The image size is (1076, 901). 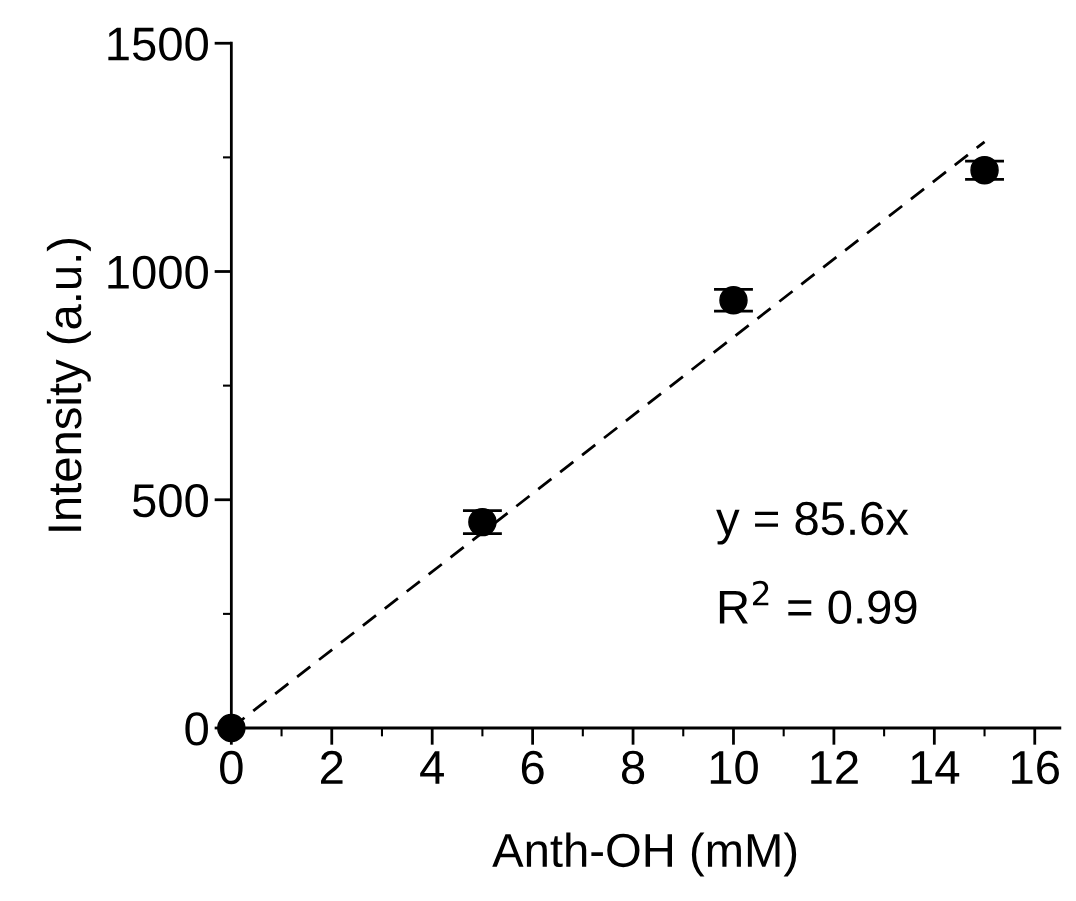 I want to click on x-tick-label: 8, so click(x=633, y=767).